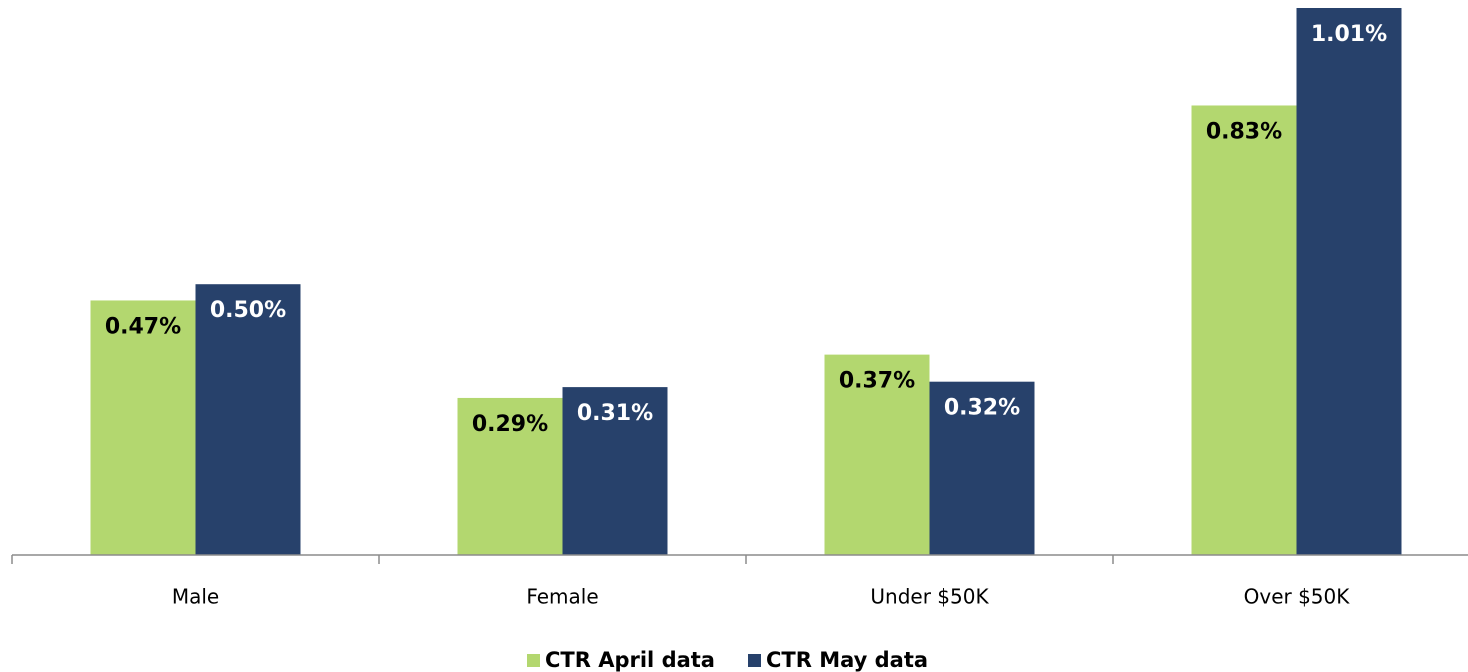  Describe the element at coordinates (1244, 131) in the screenshot. I see `value-label: 0.83%` at that location.